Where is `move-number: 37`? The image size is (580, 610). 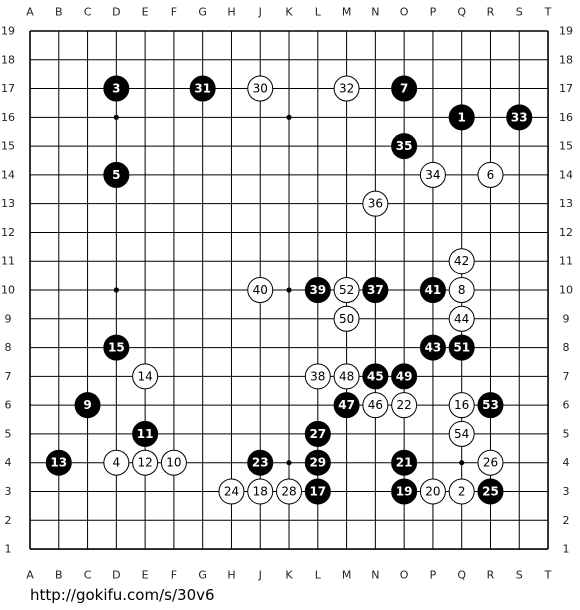
move-number: 37 is located at coordinates (375, 290).